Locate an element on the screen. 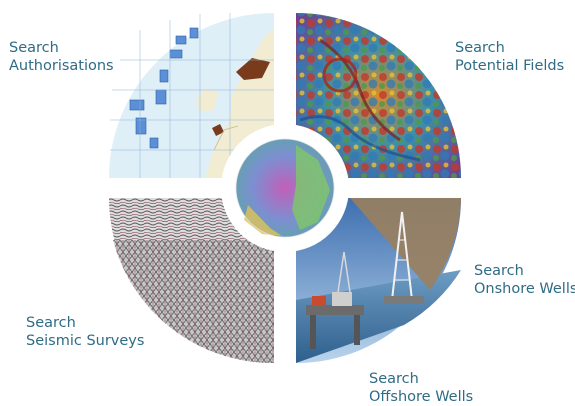 The height and width of the screenshot is (406, 575). search-seismic-surveys-link: Search Seismic Surveys is located at coordinates (85, 332).